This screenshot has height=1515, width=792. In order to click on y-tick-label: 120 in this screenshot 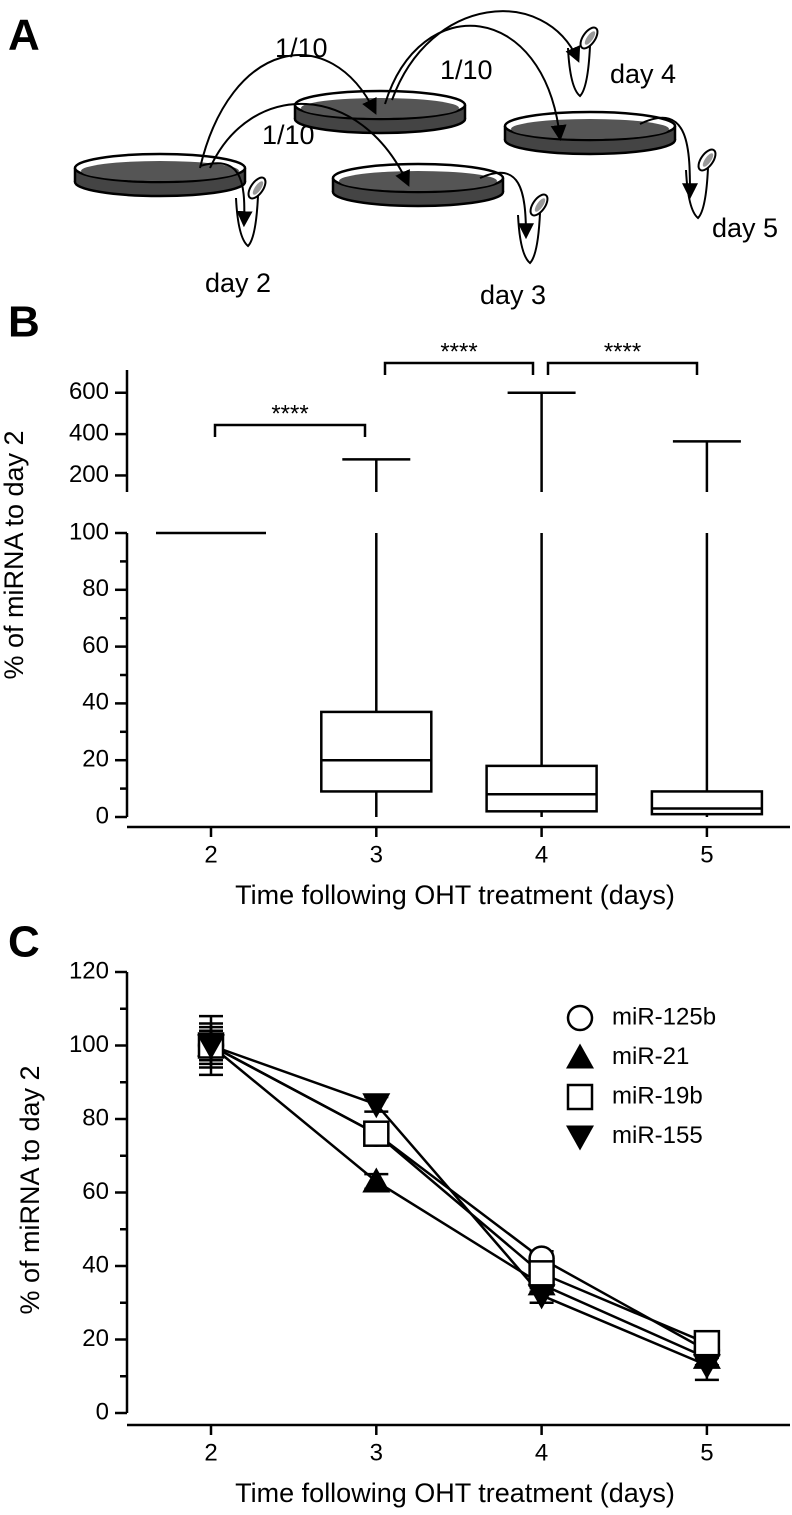, I will do `click(89, 970)`.